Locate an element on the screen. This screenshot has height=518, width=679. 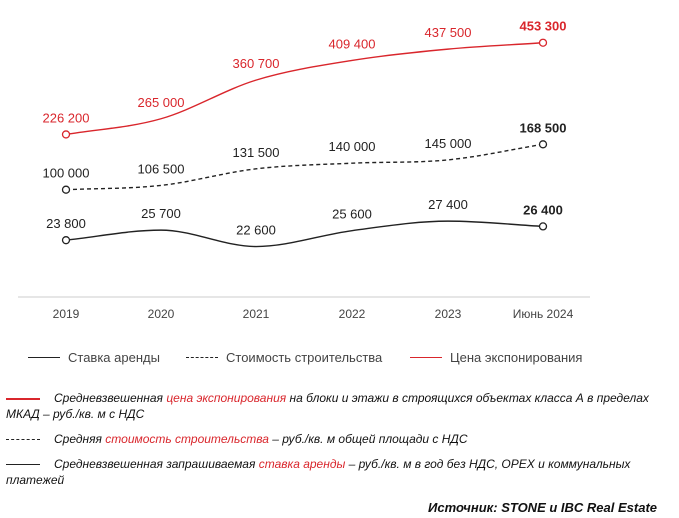
legend-red-line is located at coordinates (426, 357).